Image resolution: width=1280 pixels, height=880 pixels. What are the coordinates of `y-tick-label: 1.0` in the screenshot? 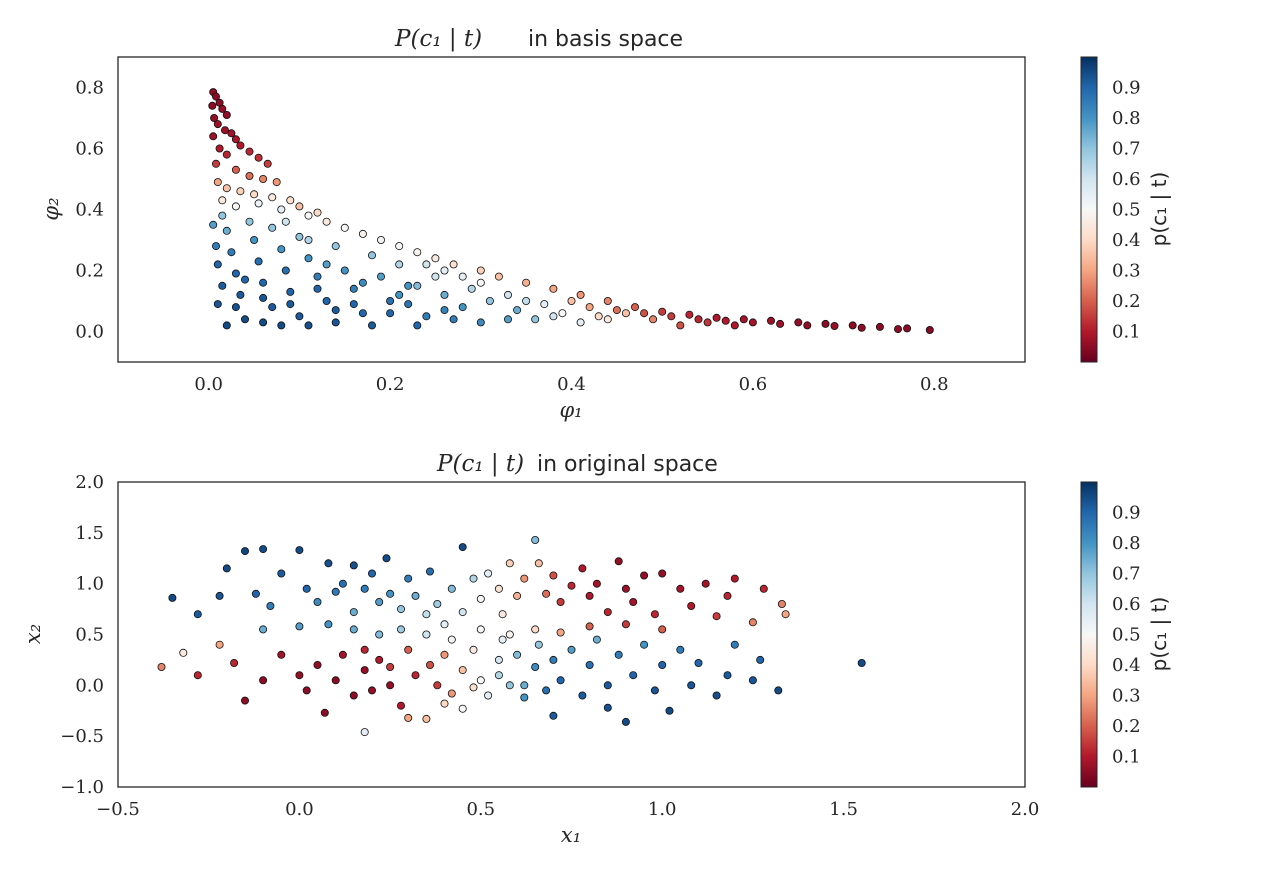 It's located at (89, 584).